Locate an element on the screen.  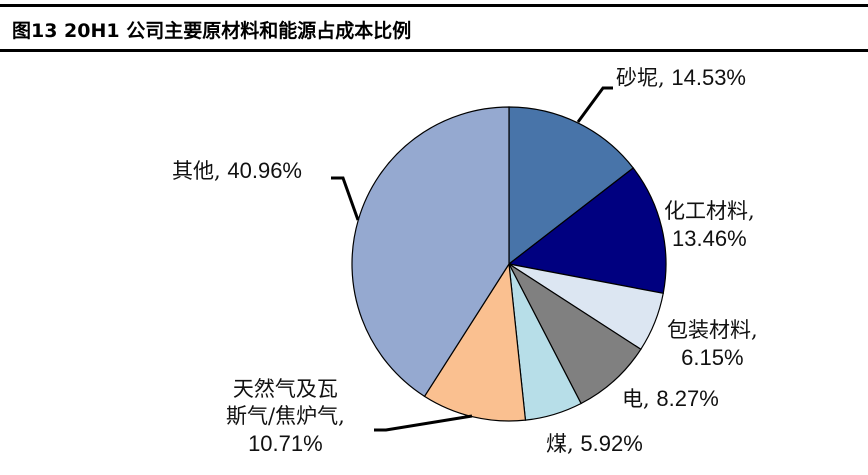
label-name: 煤, is located at coordinates (560, 444).